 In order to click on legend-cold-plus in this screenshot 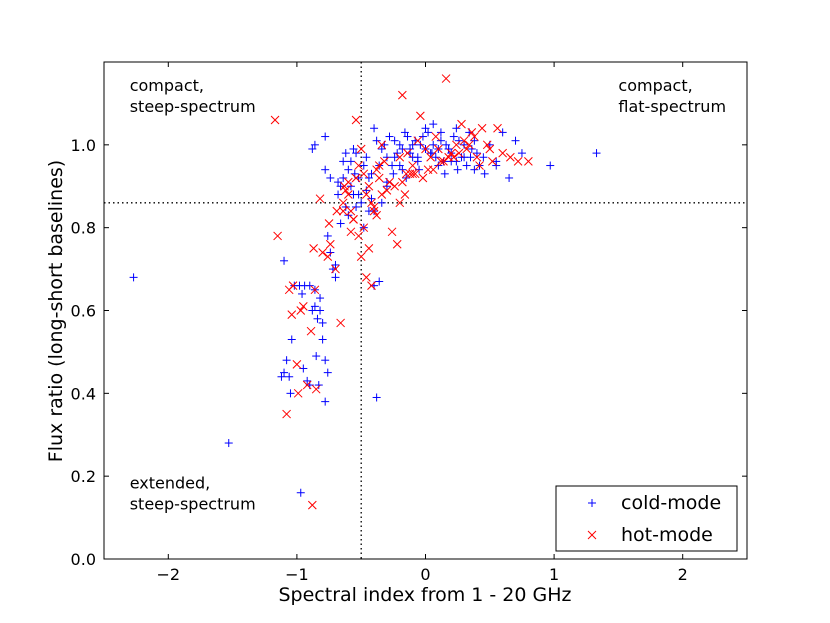, I will do `click(592, 503)`.